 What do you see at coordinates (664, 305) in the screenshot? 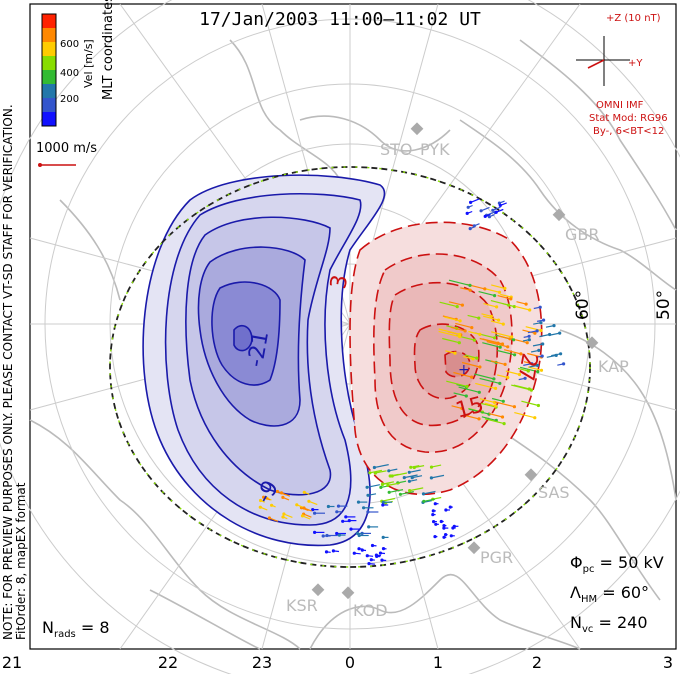
I see `lat-label-50: 50°` at bounding box center [664, 305].